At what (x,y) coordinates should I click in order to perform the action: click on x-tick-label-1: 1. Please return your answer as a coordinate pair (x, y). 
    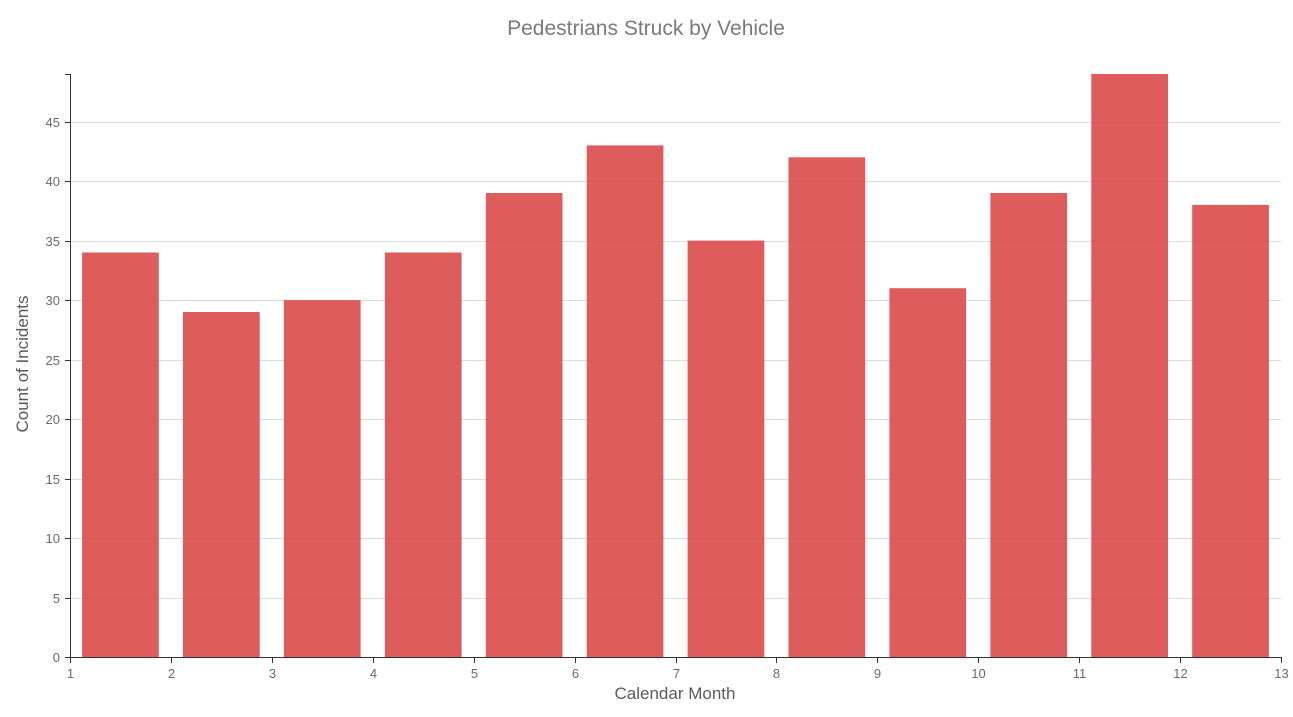
    Looking at the image, I should click on (70, 673).